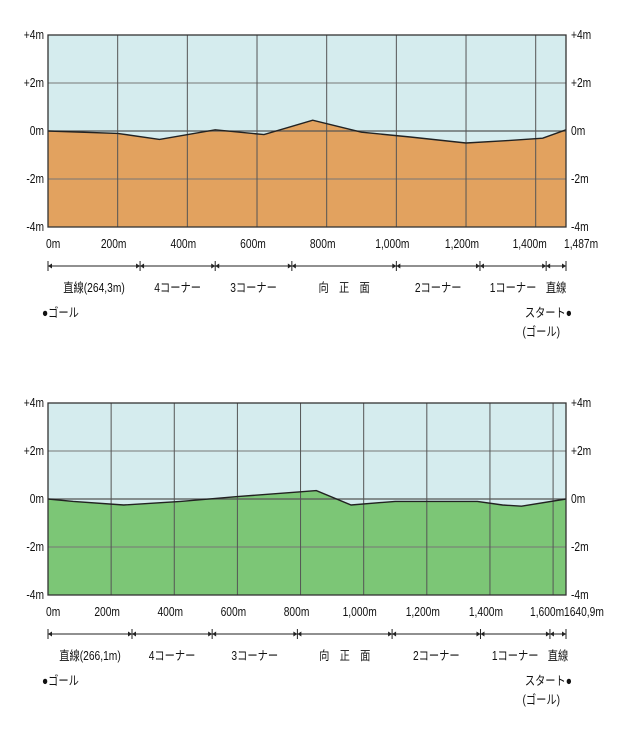 This screenshot has height=736, width=620. I want to click on x-tick-label: 1,600m, so click(547, 612).